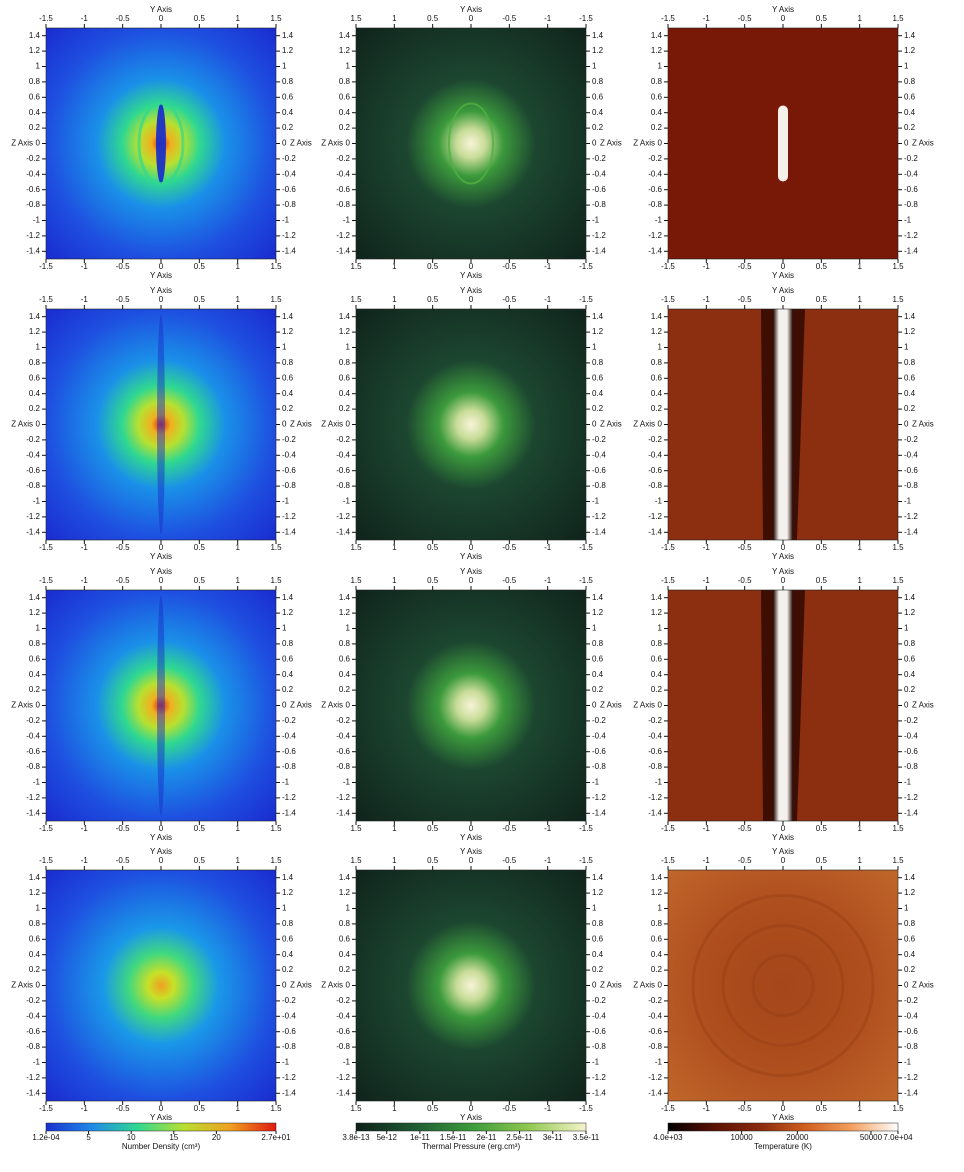 The width and height of the screenshot is (964, 1172). Describe the element at coordinates (46, 1137) in the screenshot. I see `colorbar-tick-label: 1.2e-04` at that location.